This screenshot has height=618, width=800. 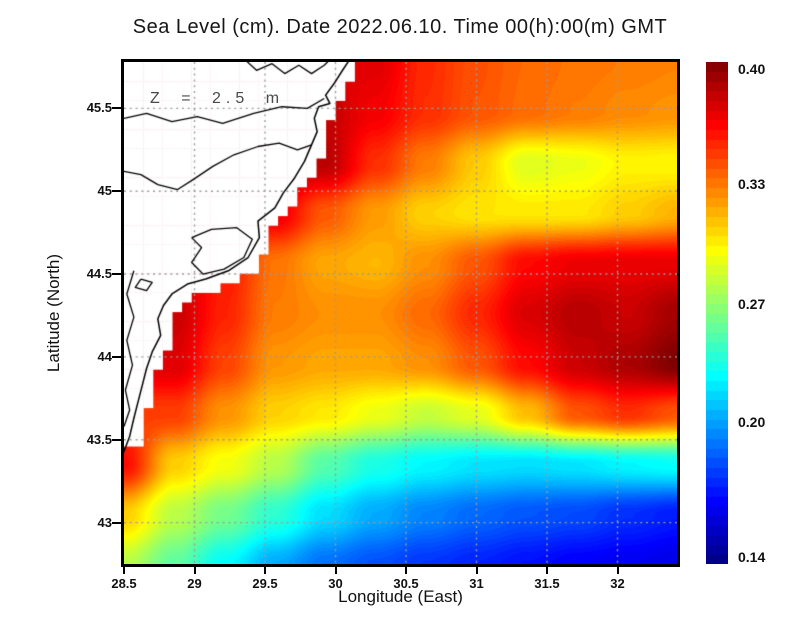 I want to click on x-tick-label: 31, so click(x=476, y=583).